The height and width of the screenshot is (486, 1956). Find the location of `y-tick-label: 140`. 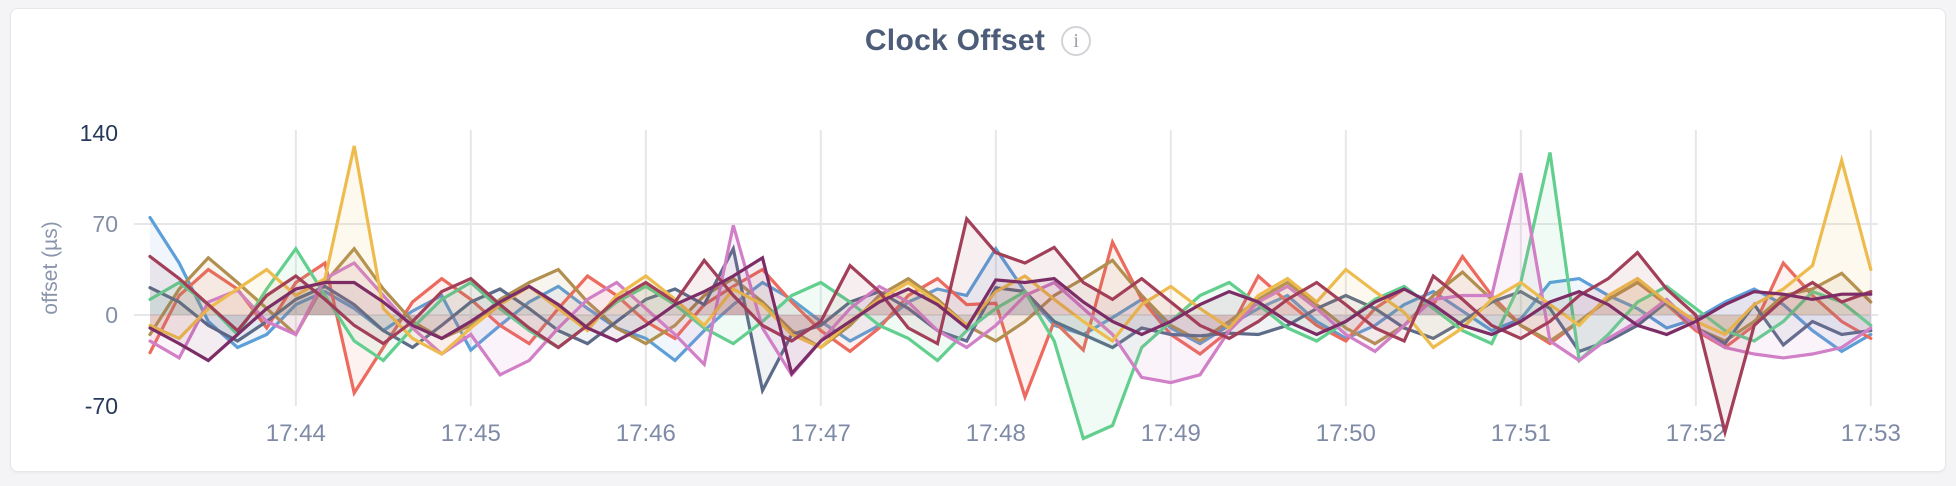

y-tick-label: 140 is located at coordinates (99, 133).